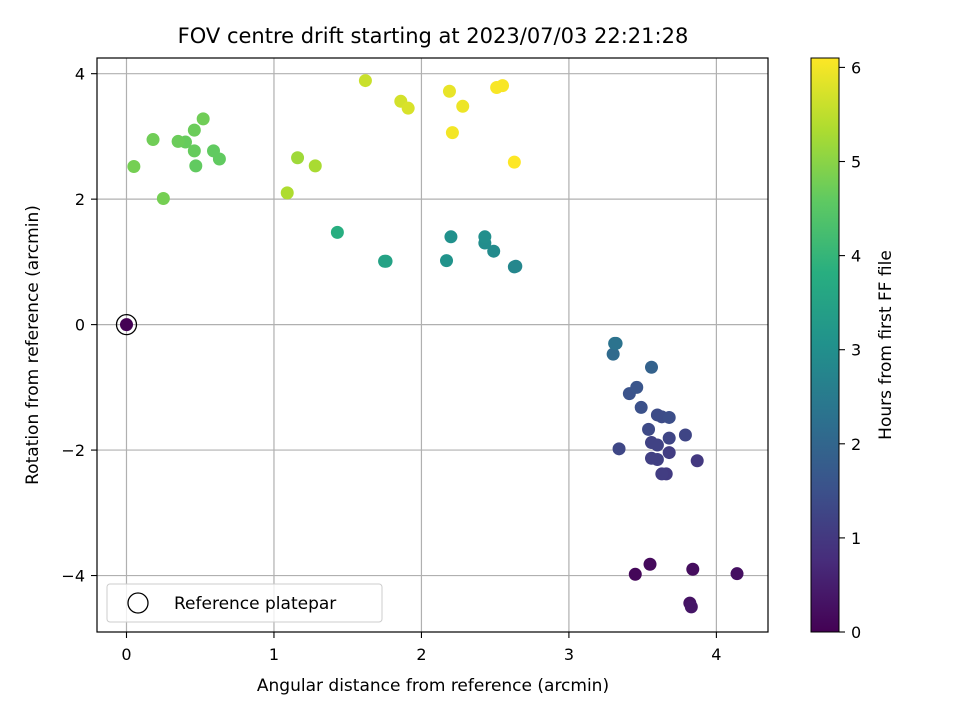 The height and width of the screenshot is (720, 960). What do you see at coordinates (716, 654) in the screenshot?
I see `x-tick-label: 4` at bounding box center [716, 654].